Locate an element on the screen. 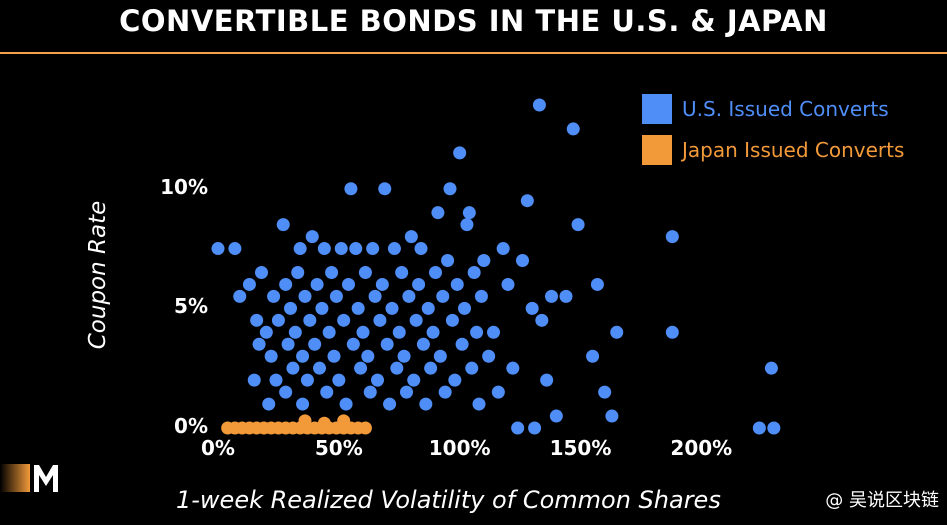 The image size is (947, 525). legend-swatch-japan is located at coordinates (657, 150).